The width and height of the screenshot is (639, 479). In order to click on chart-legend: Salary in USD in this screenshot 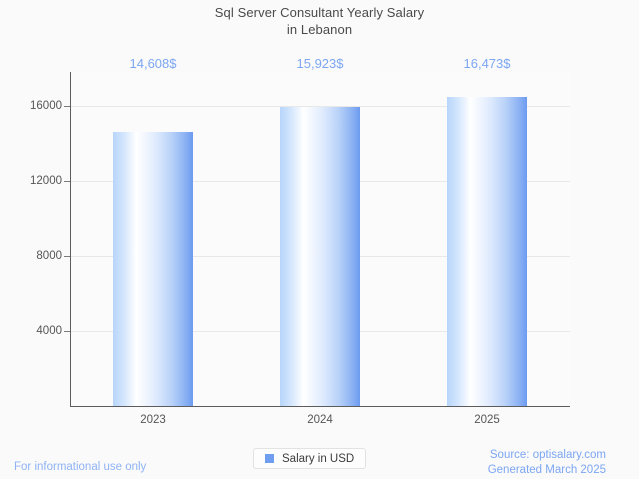, I will do `click(310, 458)`.